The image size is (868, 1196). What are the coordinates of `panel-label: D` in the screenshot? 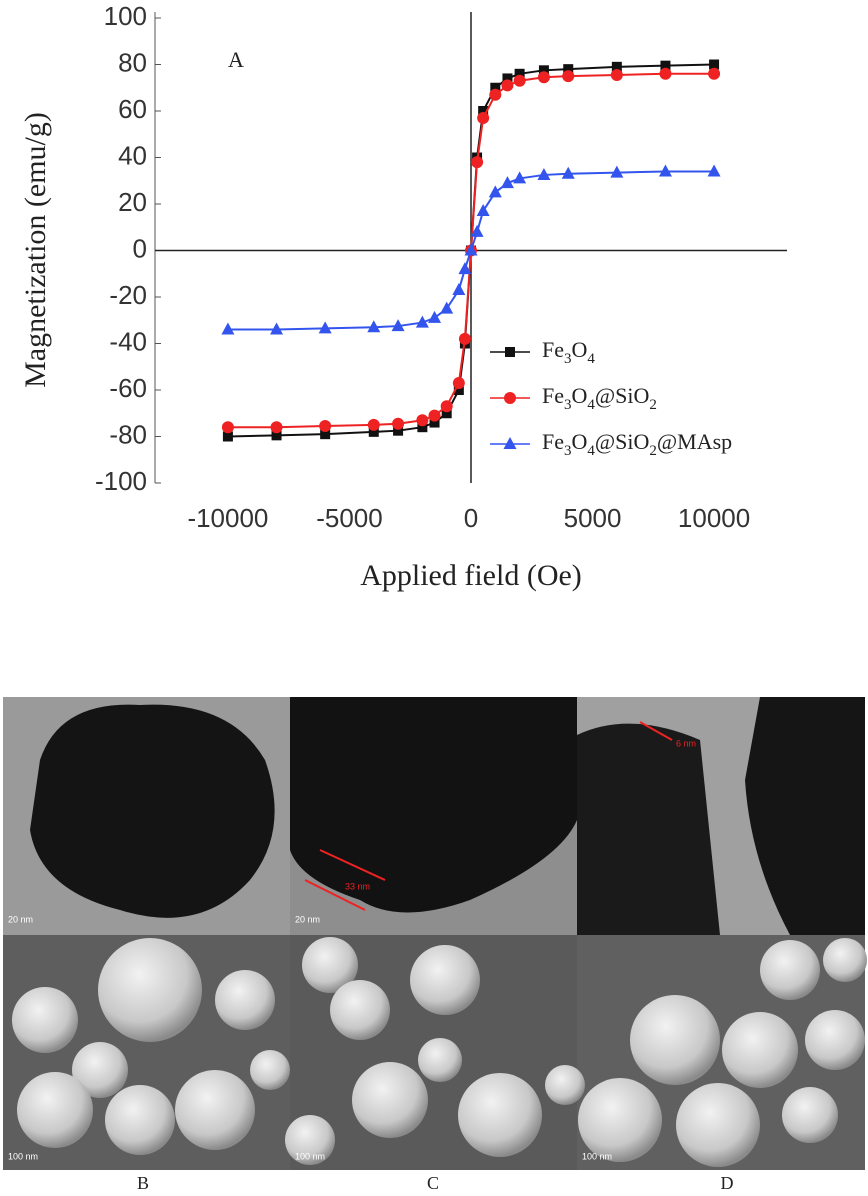 It's located at (727, 1183).